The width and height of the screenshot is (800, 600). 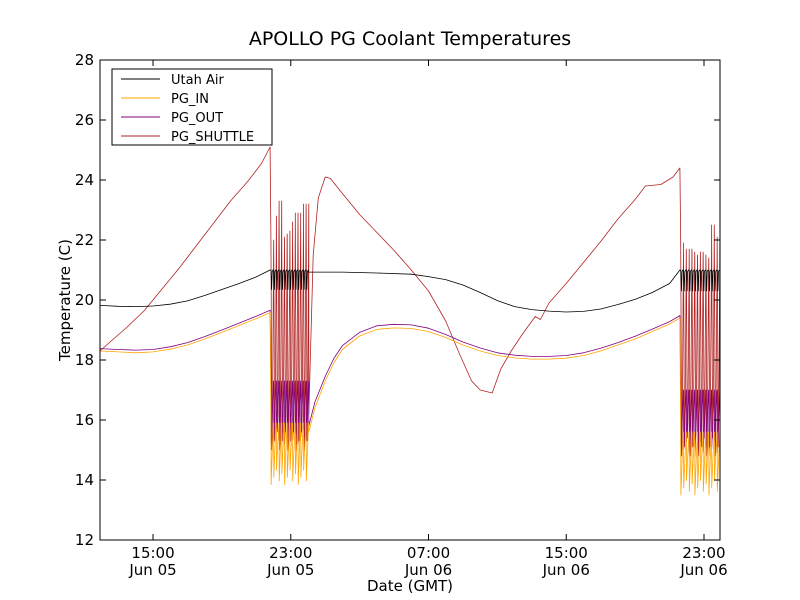 What do you see at coordinates (84, 420) in the screenshot?
I see `y-tick-label: 16` at bounding box center [84, 420].